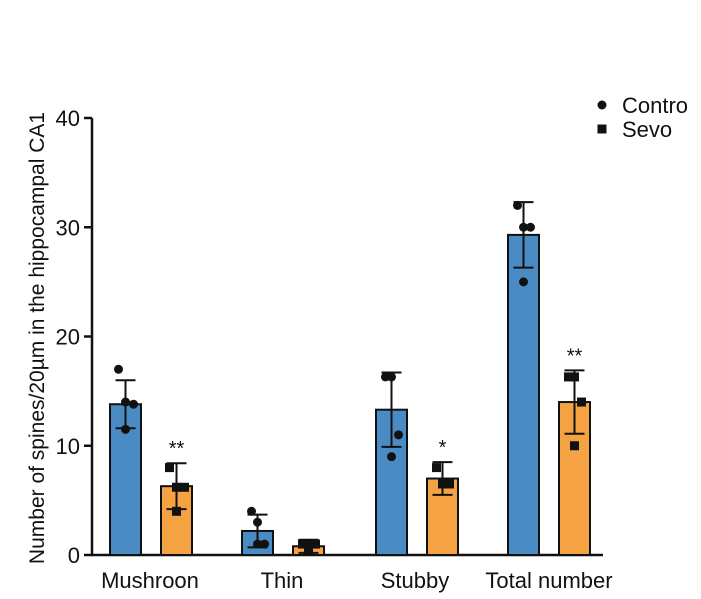 The height and width of the screenshot is (599, 701). What do you see at coordinates (602, 105) in the screenshot?
I see `legend-marker-circle` at bounding box center [602, 105].